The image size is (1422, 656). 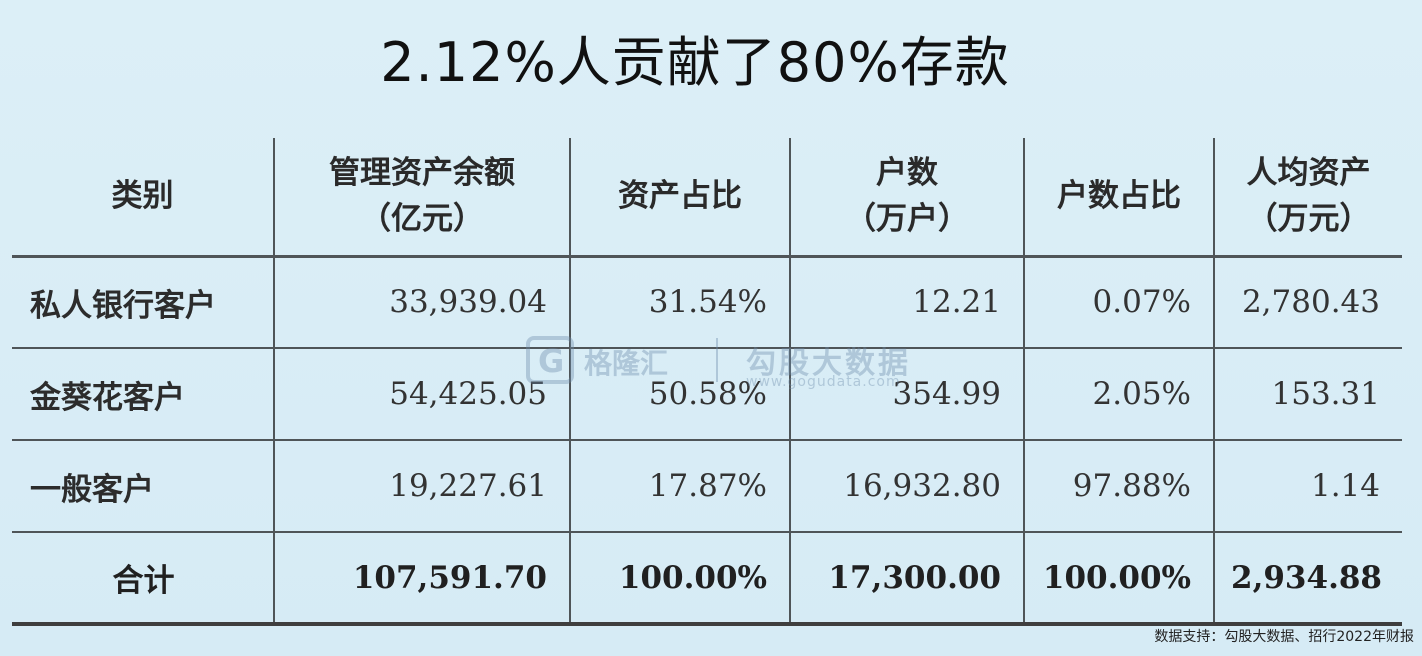 I want to click on row-label: 合计, so click(x=143, y=579).